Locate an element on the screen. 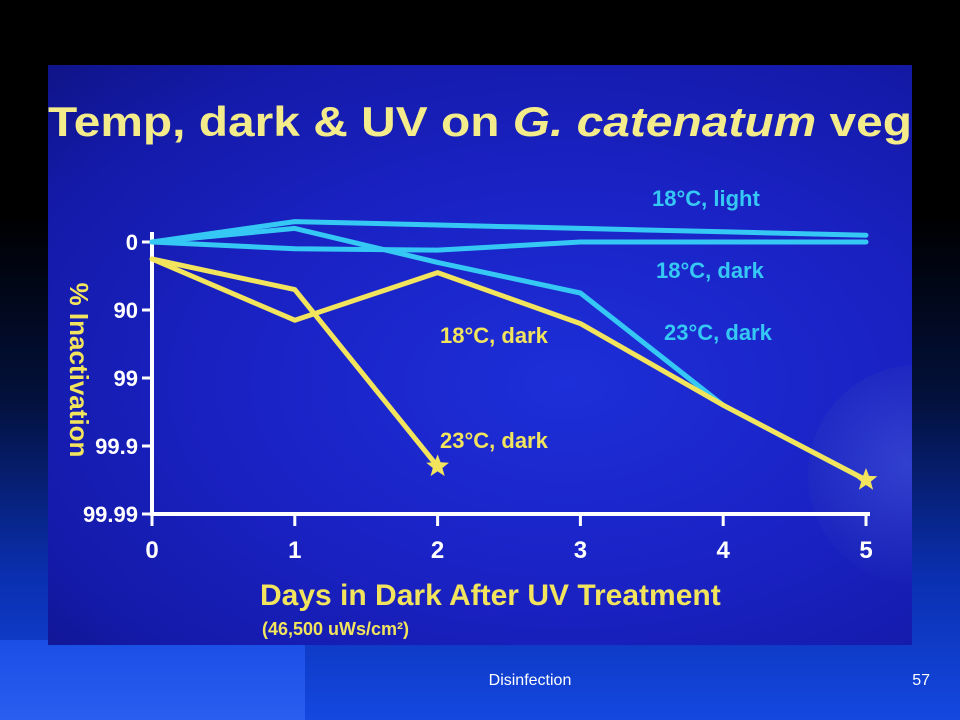 This screenshot has width=960, height=720. x-tick-label: 2 is located at coordinates (437, 550).